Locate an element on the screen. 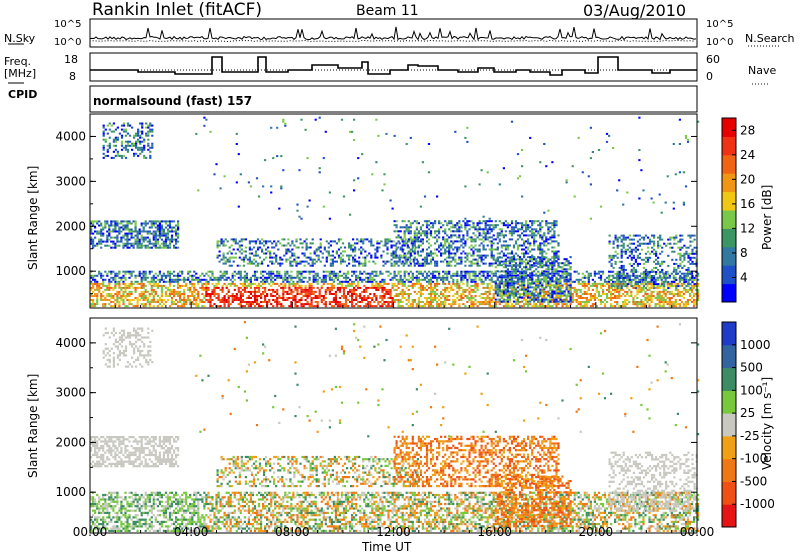  freq-unit-label: [MHz] is located at coordinates (20, 73).